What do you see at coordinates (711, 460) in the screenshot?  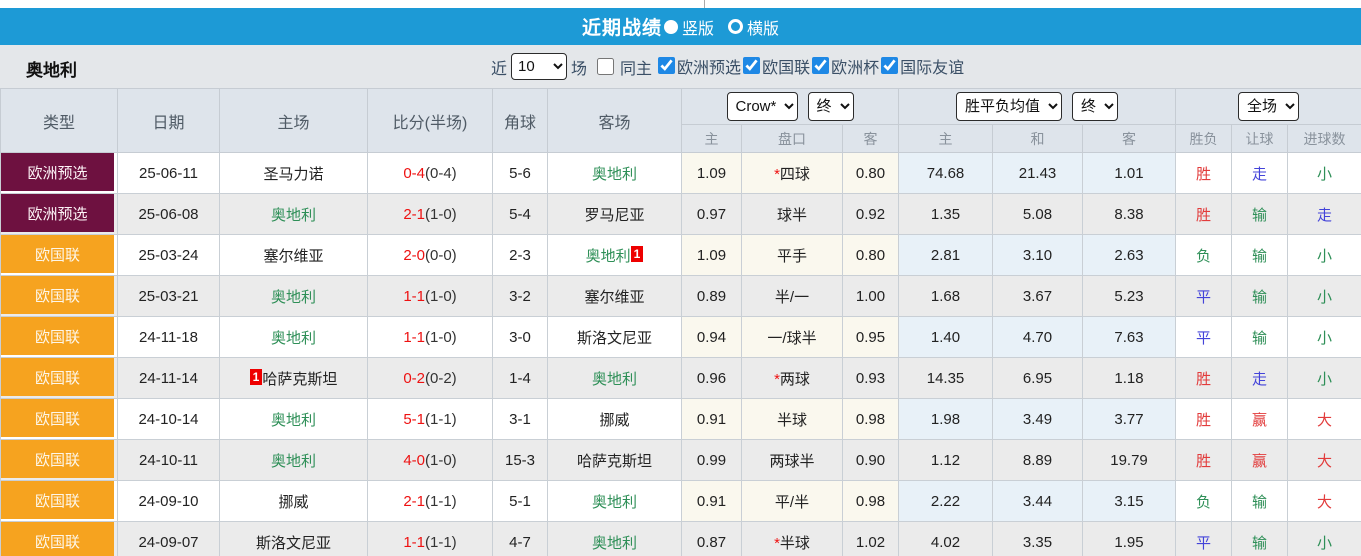 I see `odds-home: 0.99` at bounding box center [711, 460].